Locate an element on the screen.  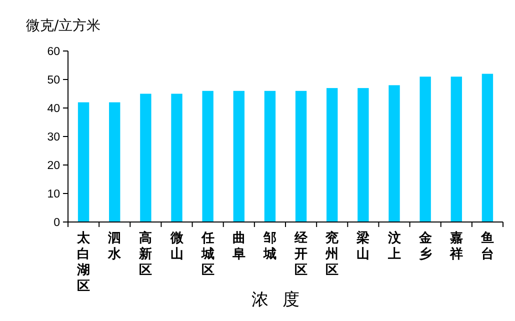
x-tick-label: 汶上 is located at coordinates (394, 246).